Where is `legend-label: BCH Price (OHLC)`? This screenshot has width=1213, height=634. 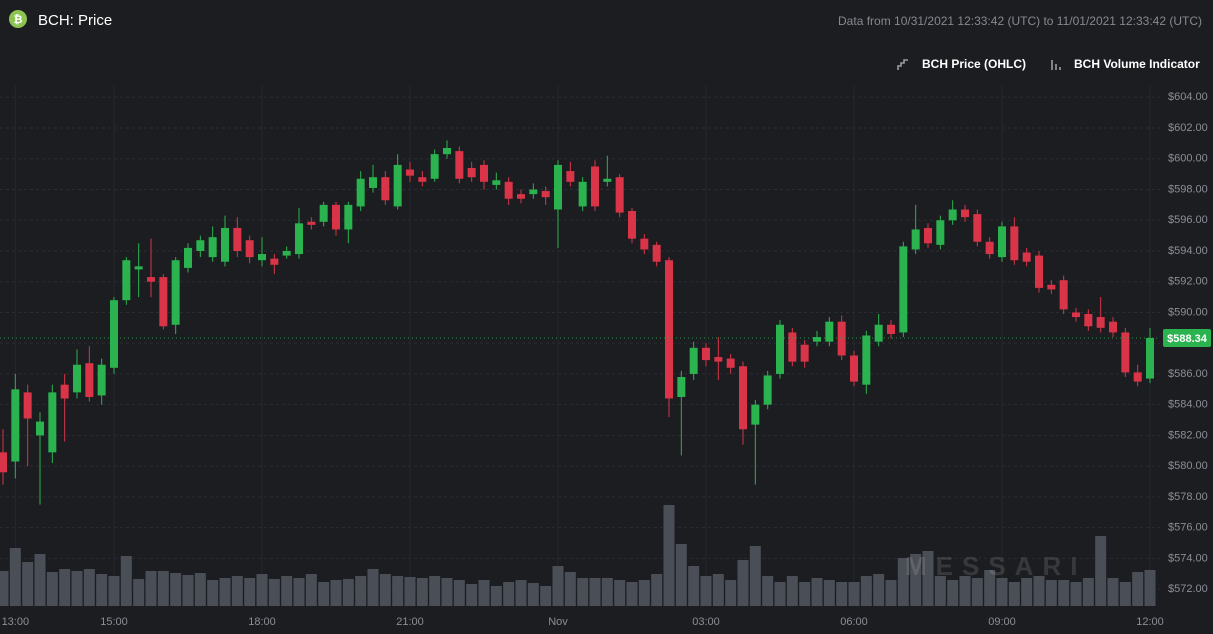 legend-label: BCH Price (OHLC) is located at coordinates (974, 64).